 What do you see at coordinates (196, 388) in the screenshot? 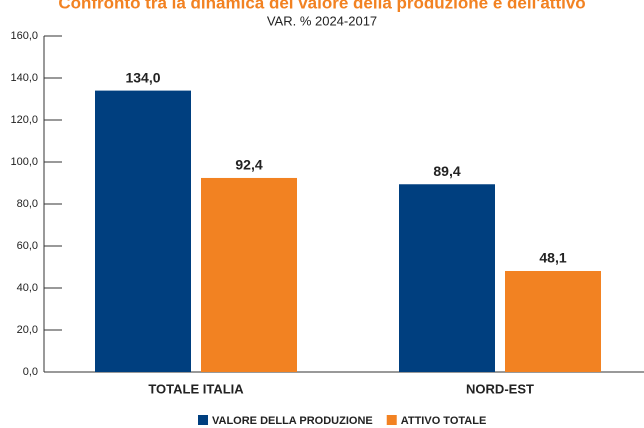
I see `x-tick-label: TOTALE ITALIA` at bounding box center [196, 388].